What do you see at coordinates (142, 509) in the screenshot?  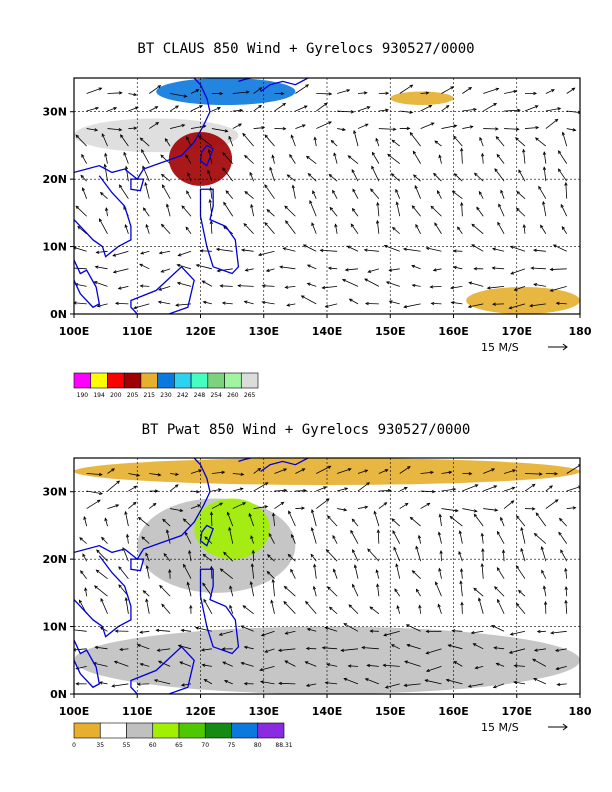 I see `coastline-asia` at bounding box center [142, 509].